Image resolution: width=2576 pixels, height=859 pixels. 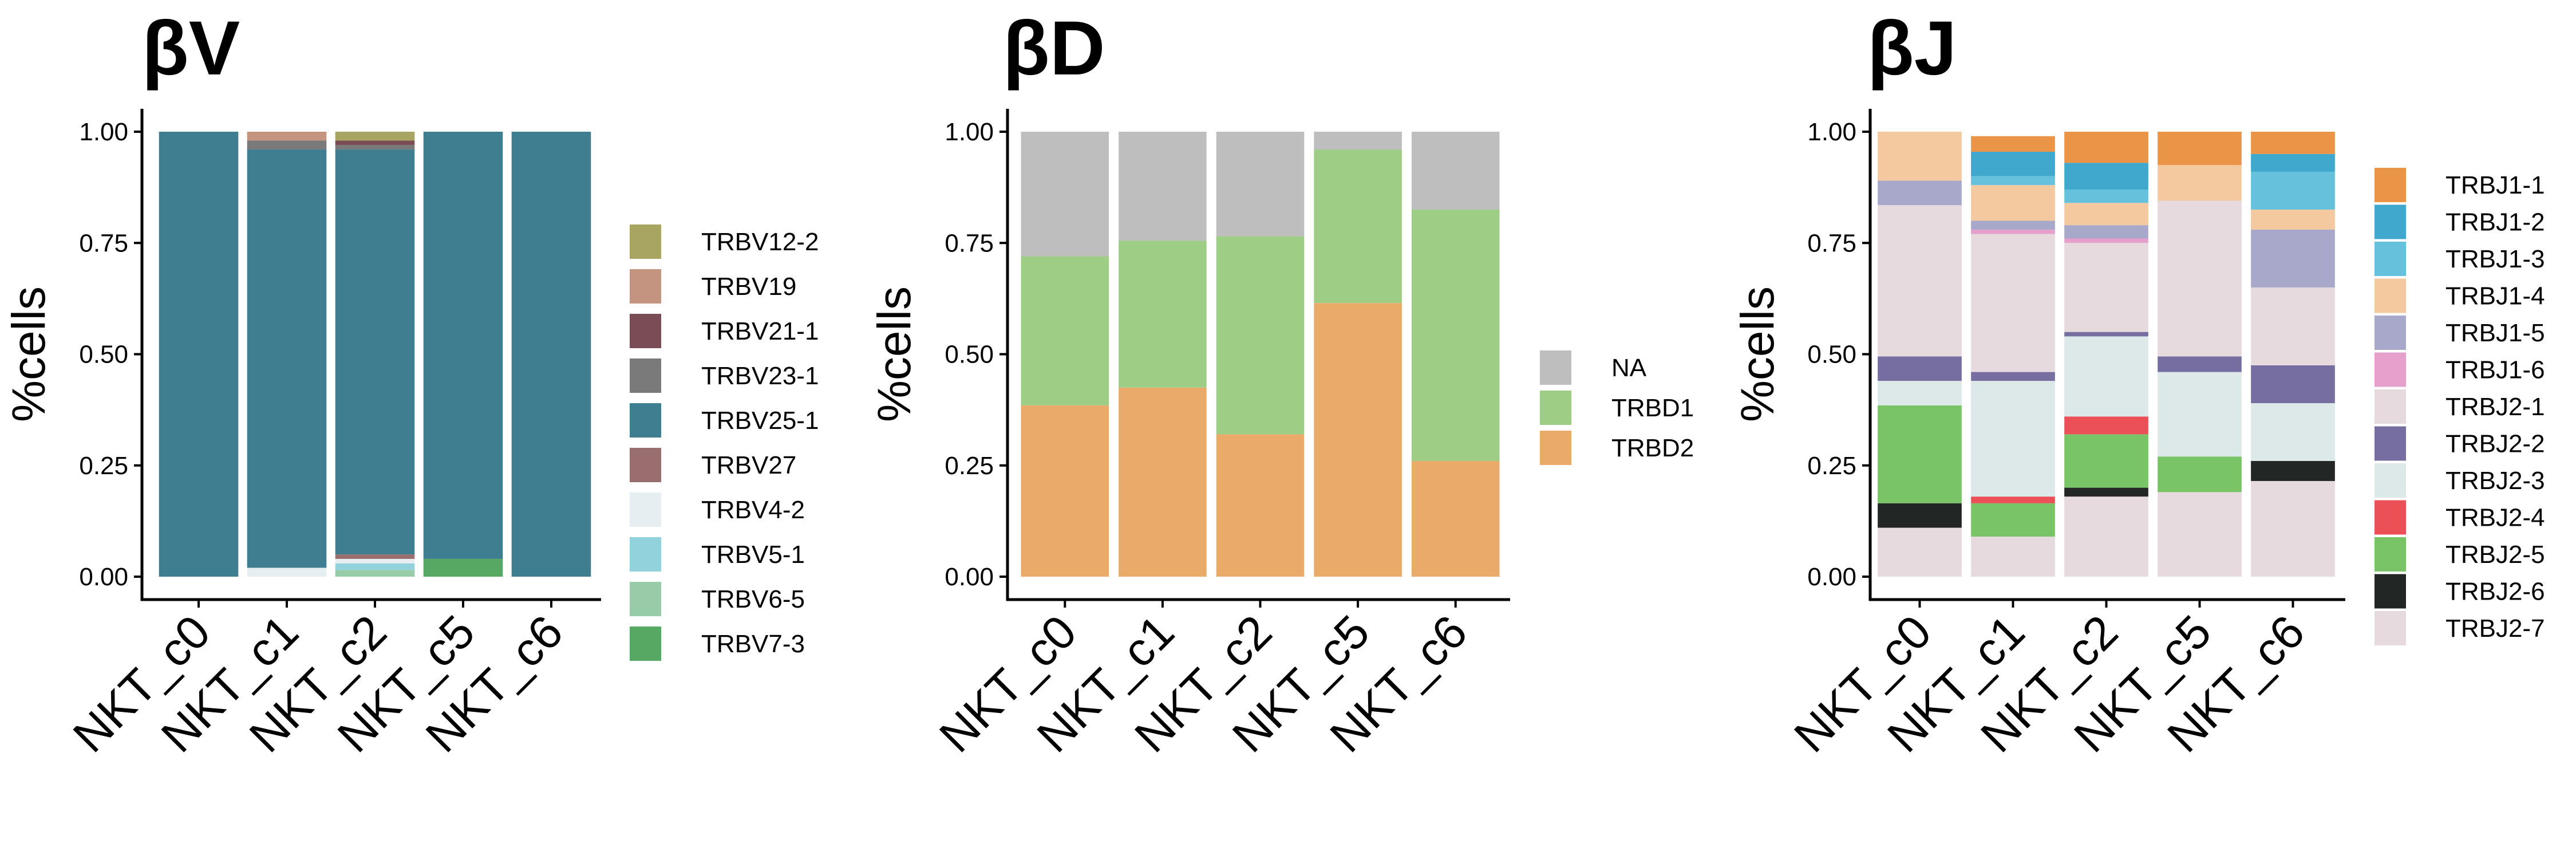 What do you see at coordinates (1912, 48) in the screenshot?
I see `panel-title-j: βJ` at bounding box center [1912, 48].